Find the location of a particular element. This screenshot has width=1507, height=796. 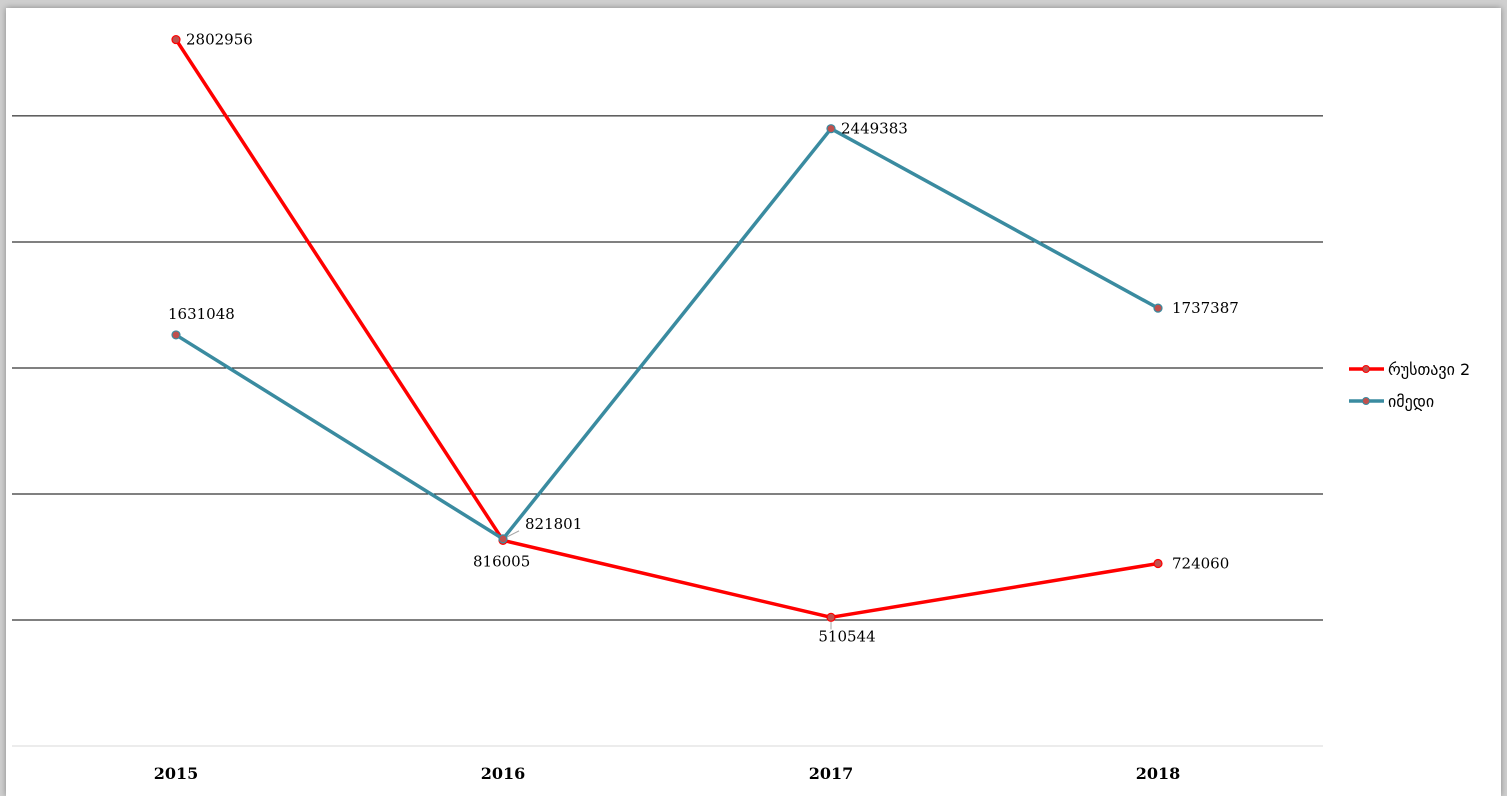

x-tick-label: 2016 is located at coordinates (503, 773).